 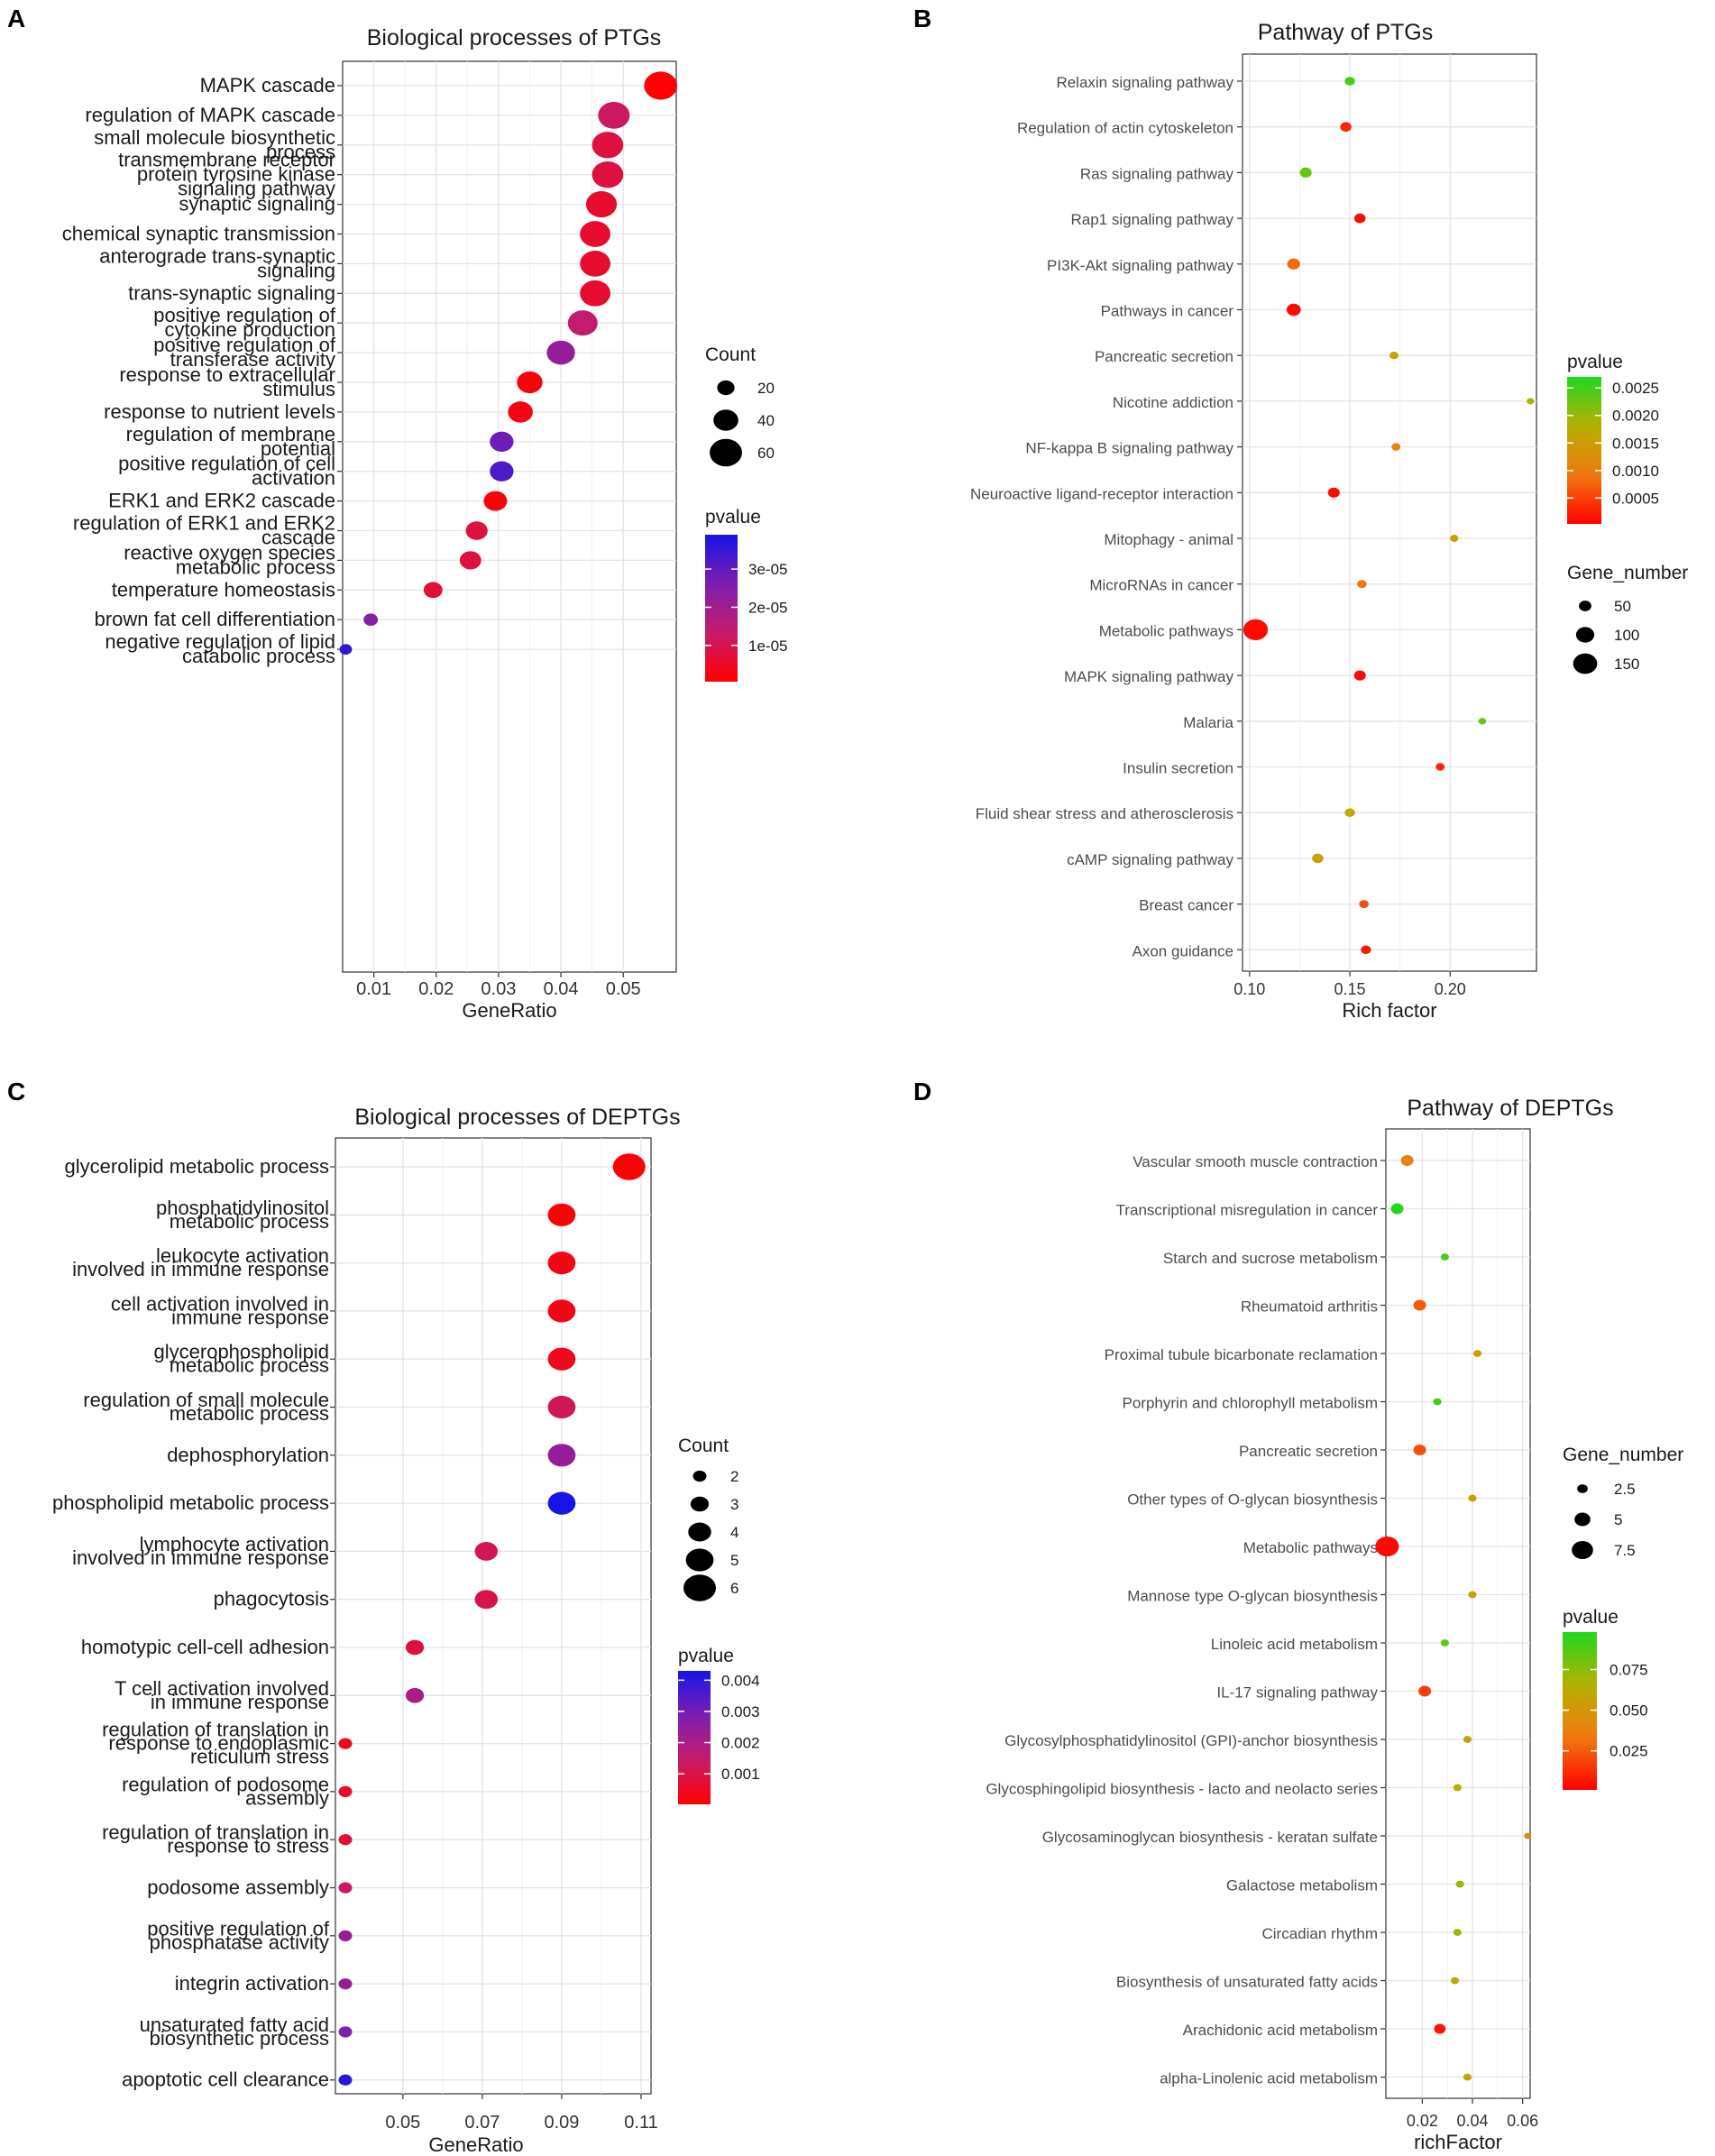 I want to click on color-legend-label: 1e-05, so click(x=767, y=646).